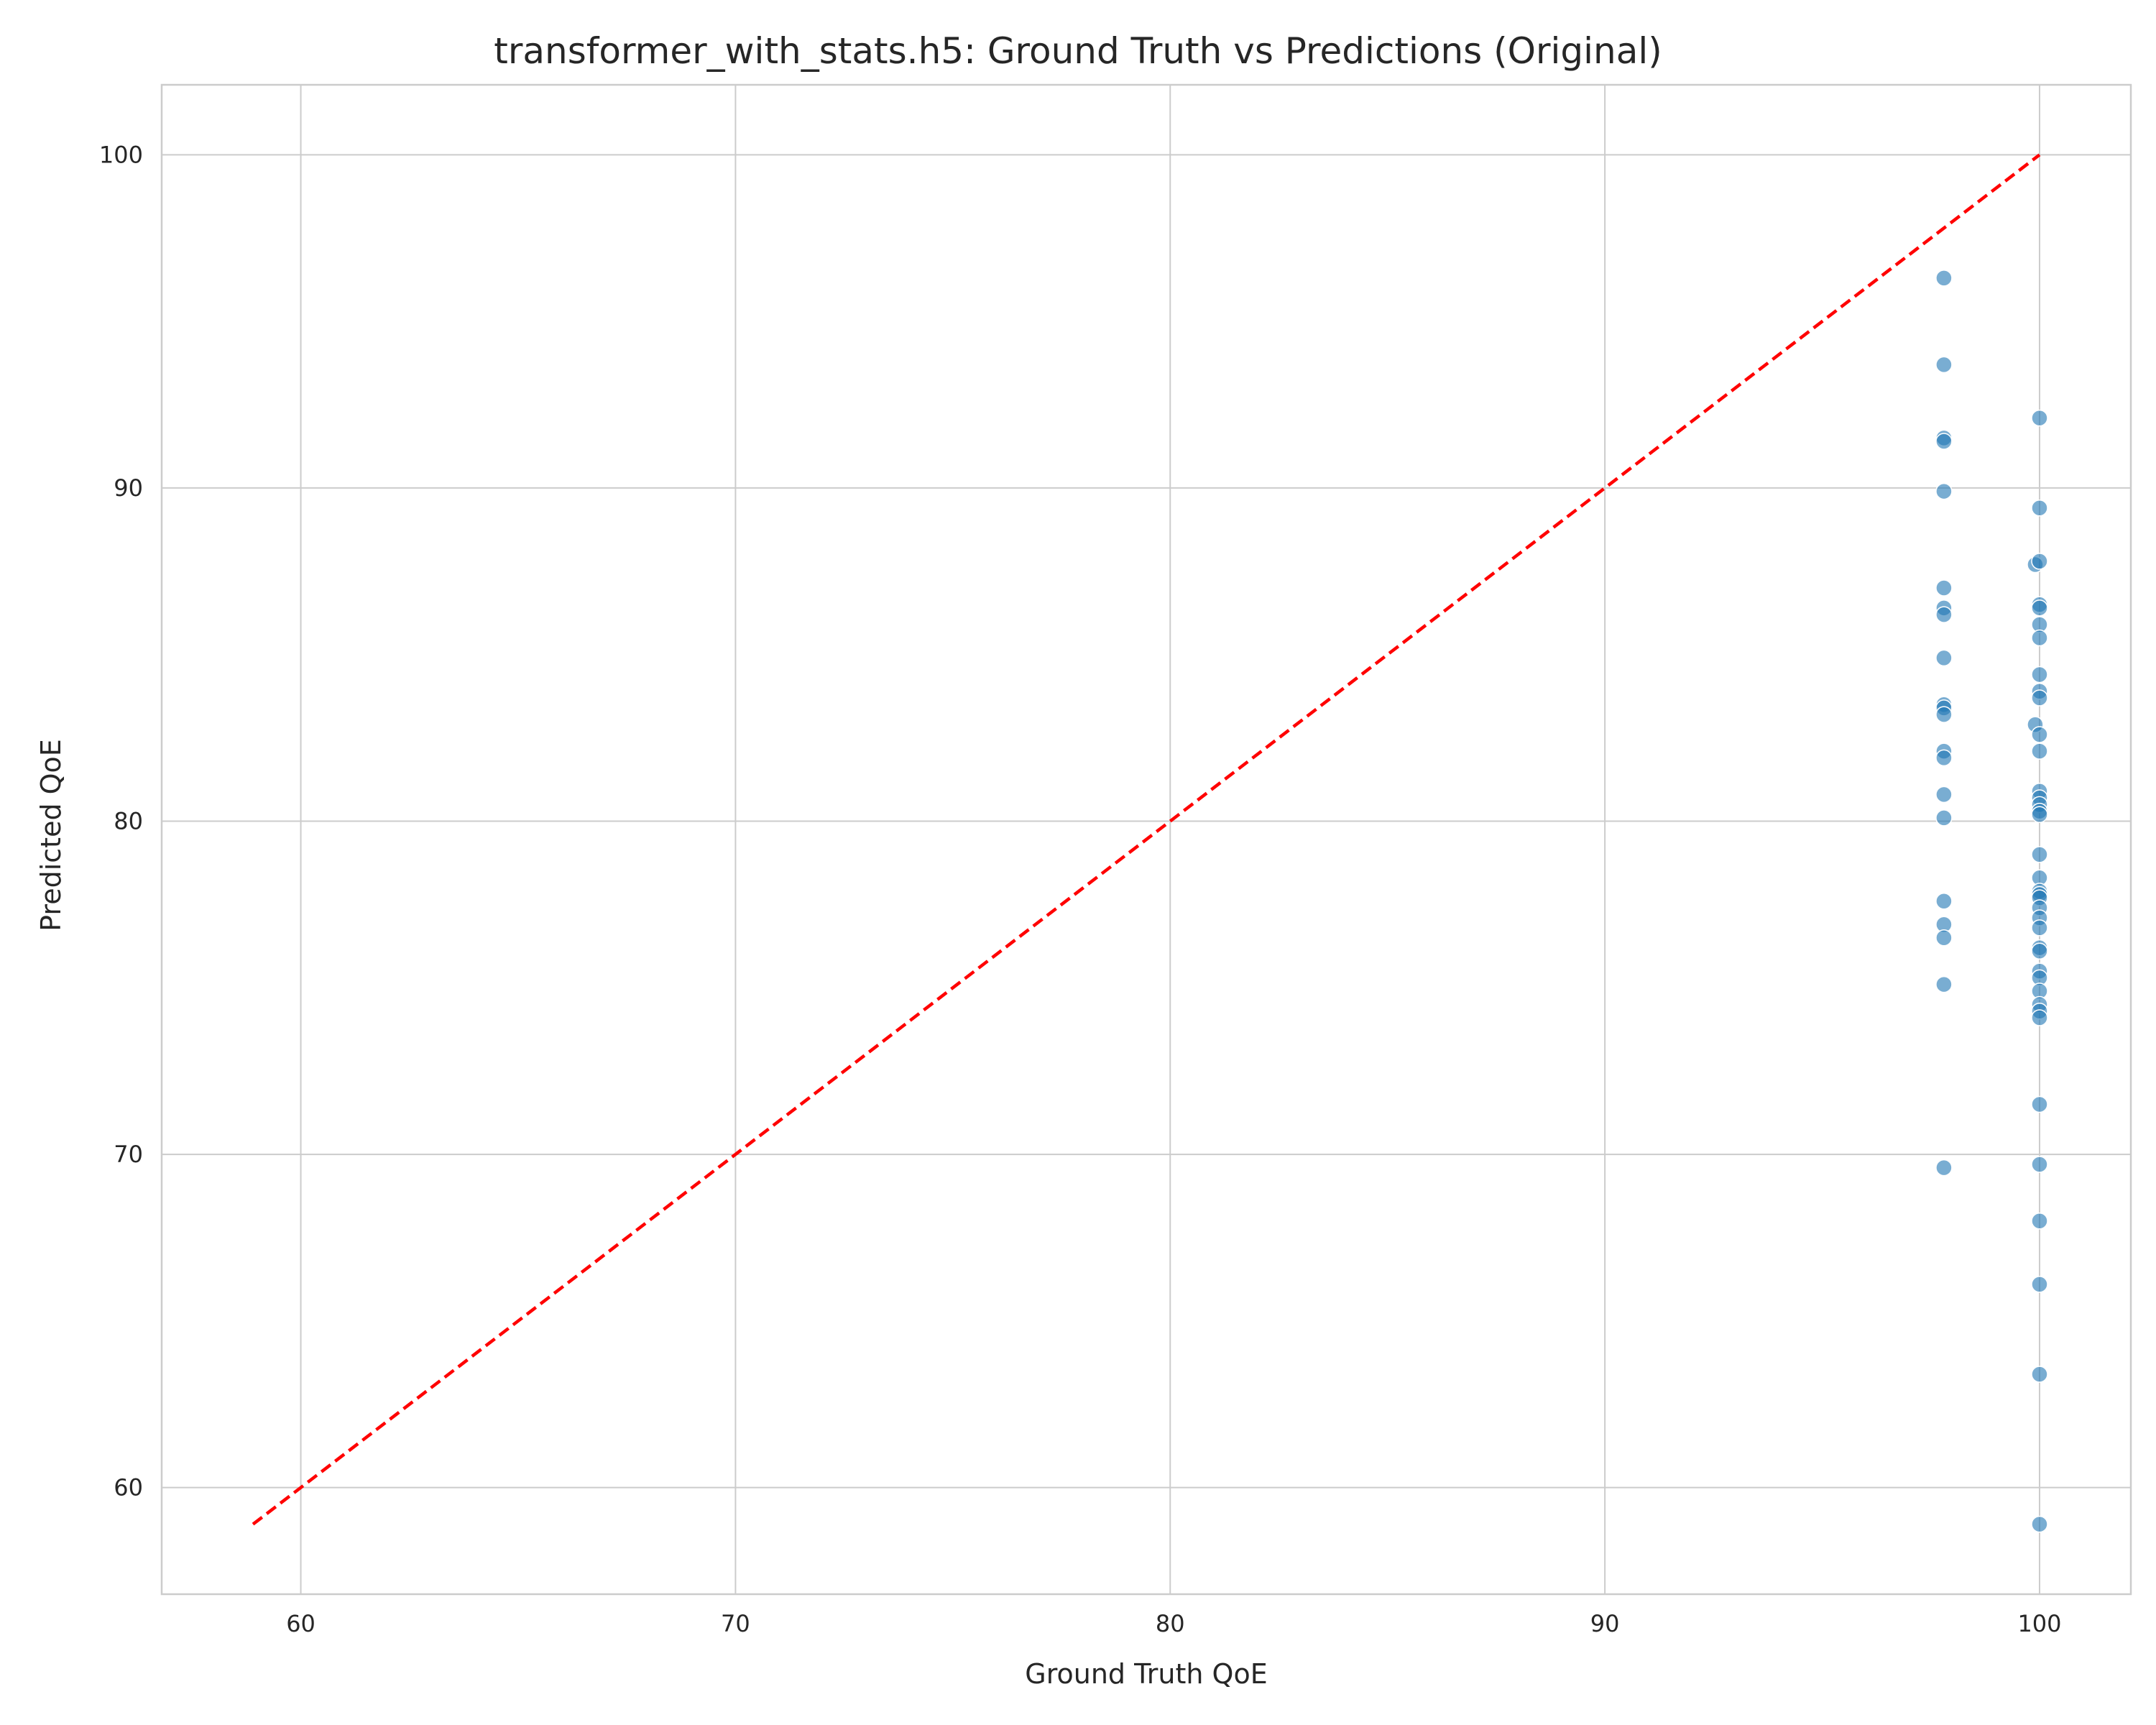 This screenshot has height=1725, width=2156. Describe the element at coordinates (301, 1623) in the screenshot. I see `x-tick-label: 60` at that location.